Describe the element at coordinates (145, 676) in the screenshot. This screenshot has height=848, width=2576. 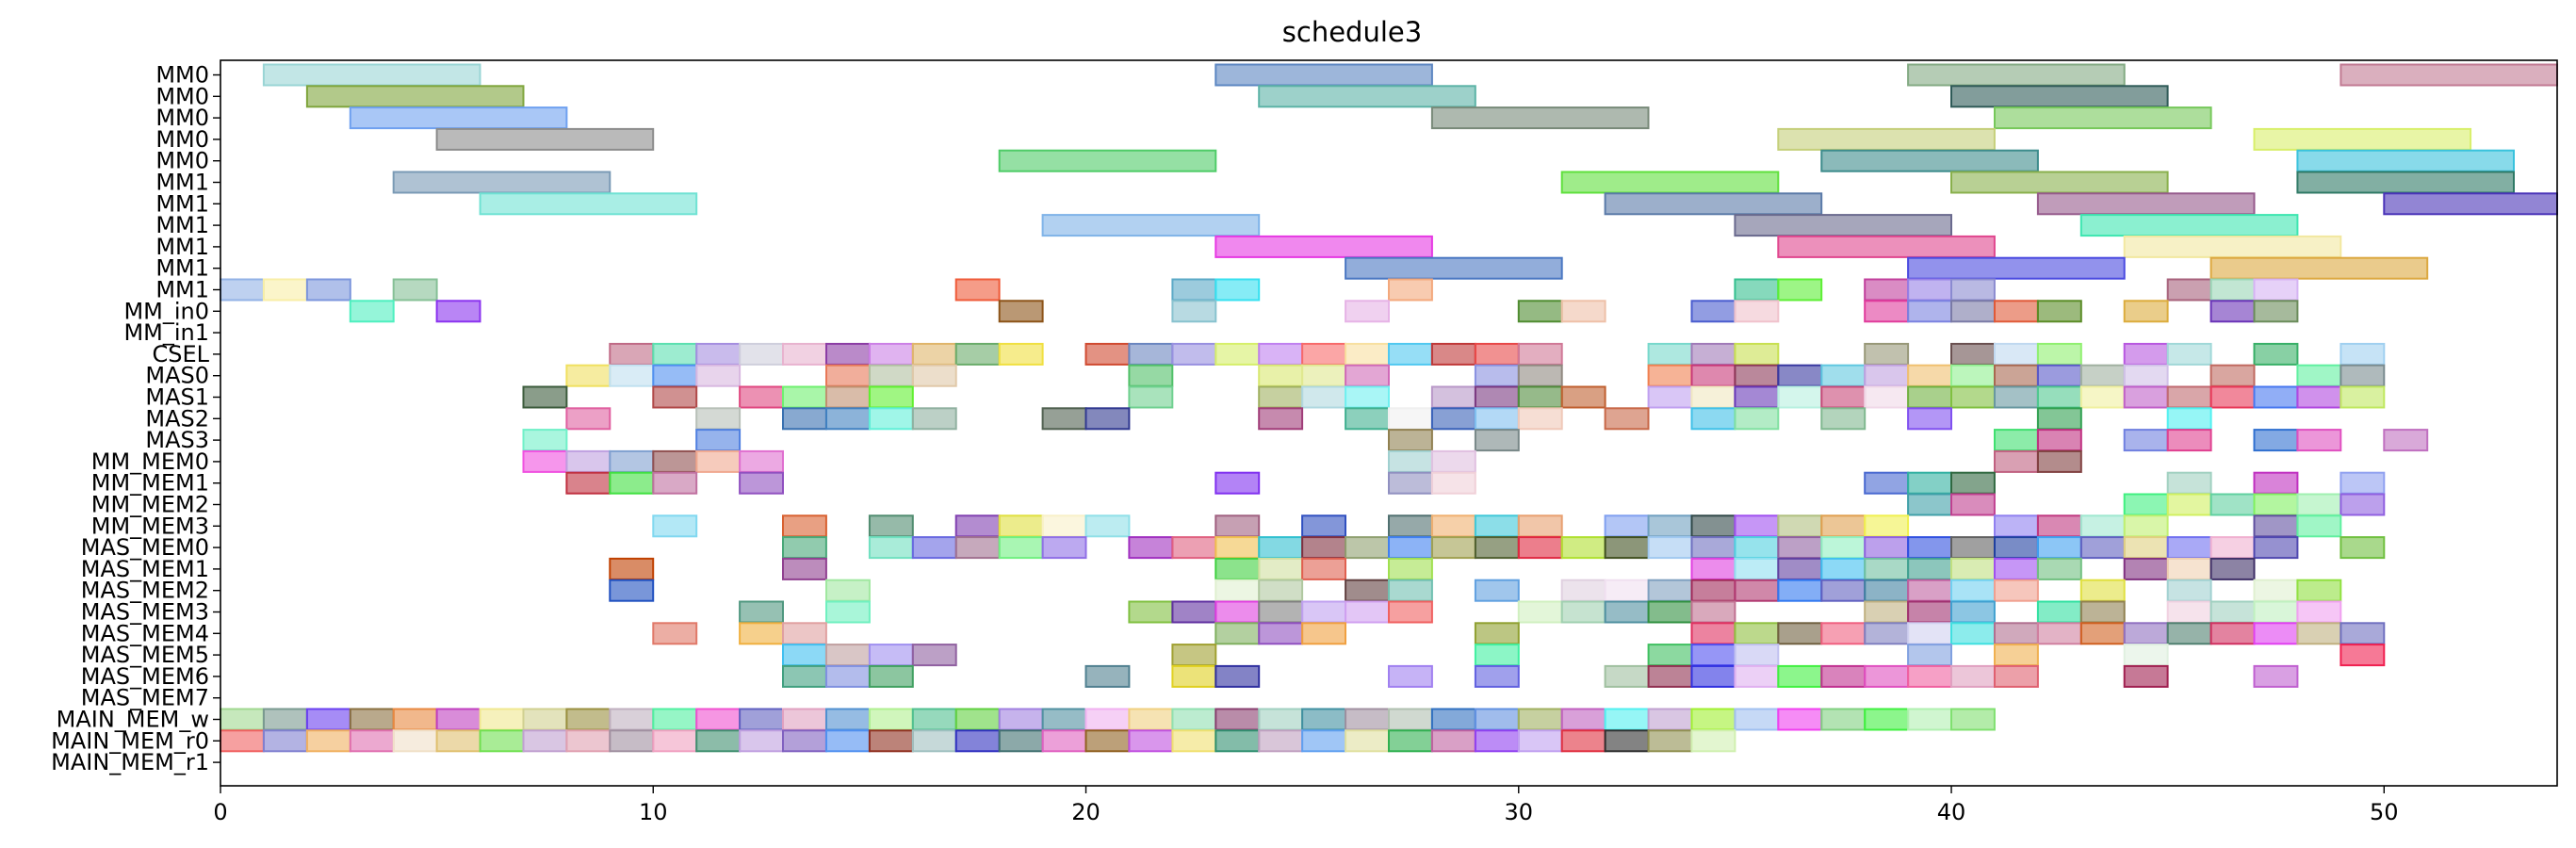
I see `y-tick-label: MAS_MEM6` at that location.